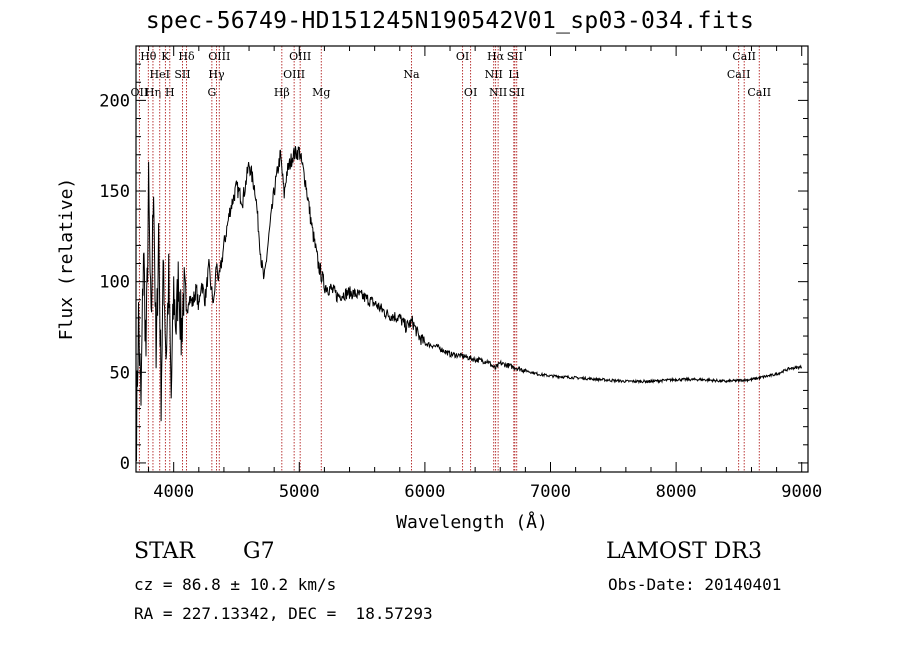 The image size is (900, 649). What do you see at coordinates (321, 92) in the screenshot?
I see `line-marker-label: Mg` at bounding box center [321, 92].